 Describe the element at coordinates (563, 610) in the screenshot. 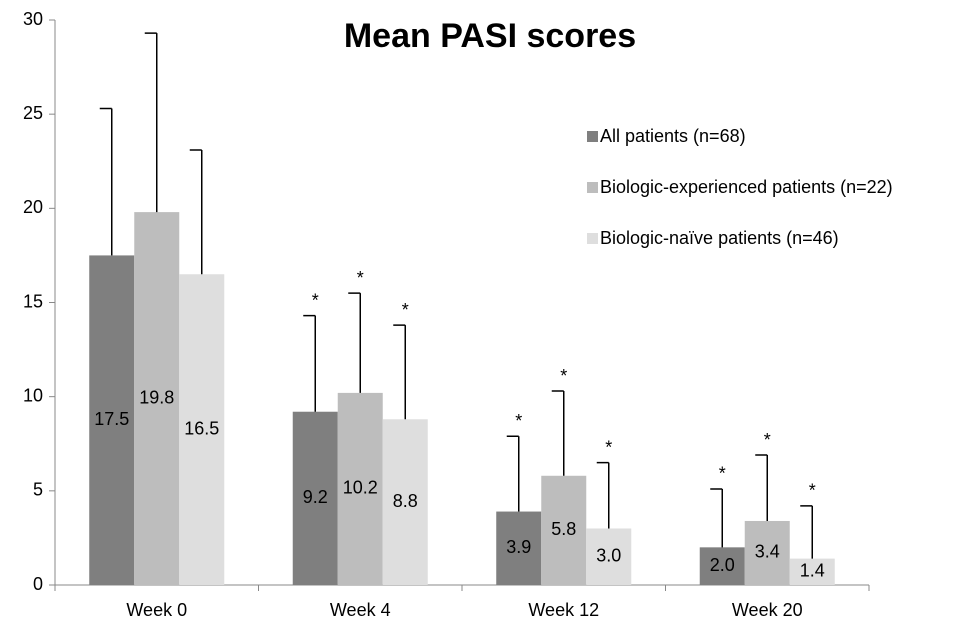

I see `x-tick-label: Week 12` at that location.